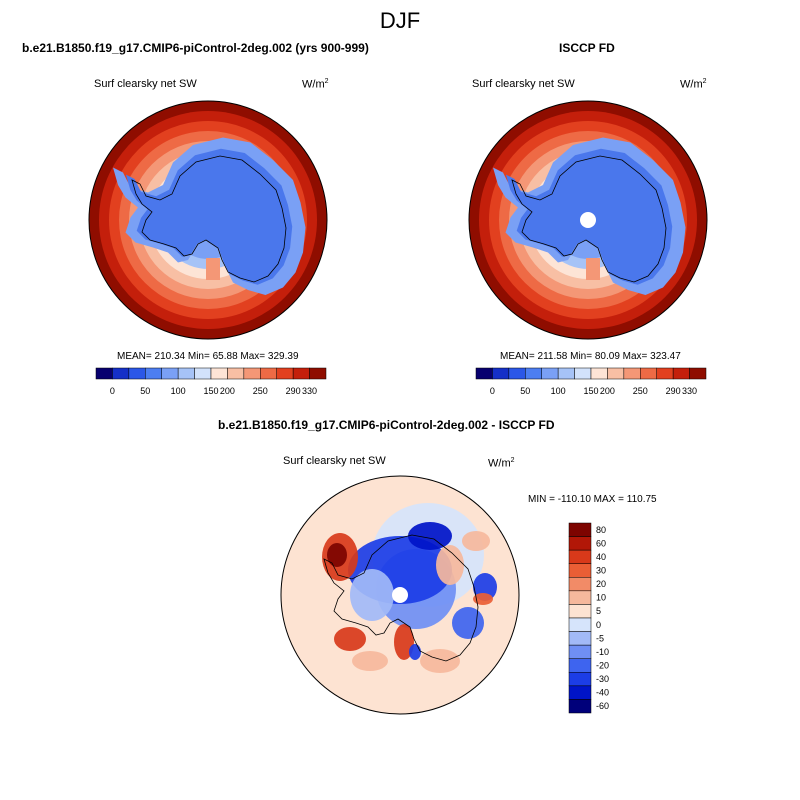 The height and width of the screenshot is (800, 800). I want to click on panel-obs-units: W/m2, so click(693, 84).